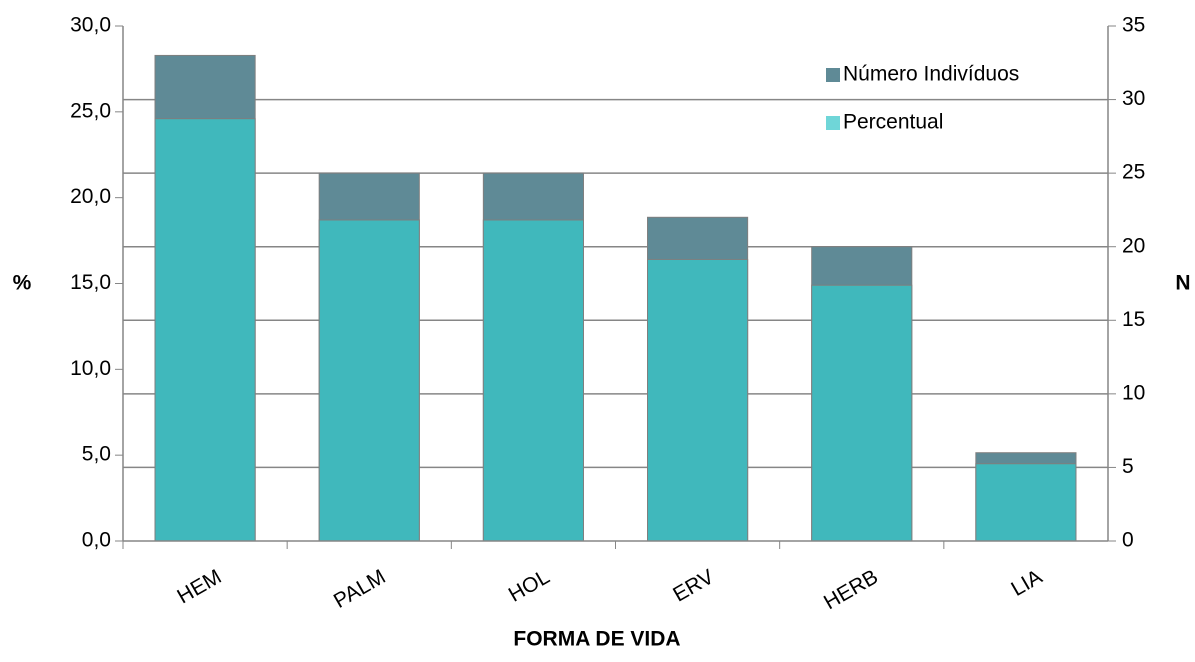  What do you see at coordinates (96, 540) in the screenshot?
I see `y-tick-label: 0,0` at bounding box center [96, 540].